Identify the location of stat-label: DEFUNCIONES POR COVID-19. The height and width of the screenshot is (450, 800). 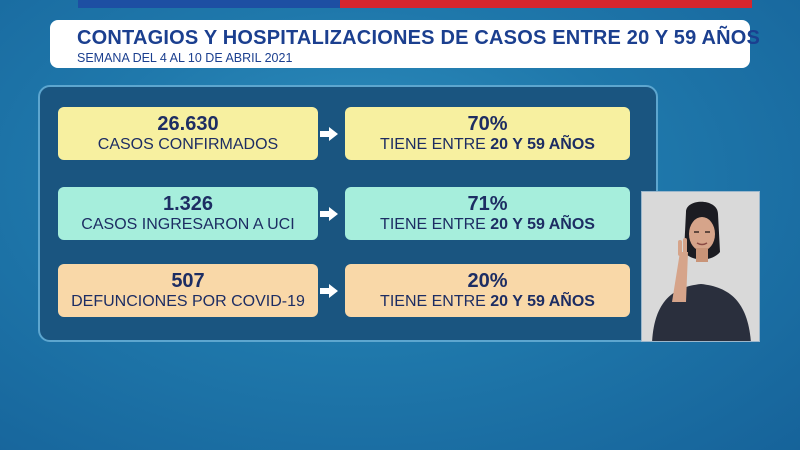
(188, 301).